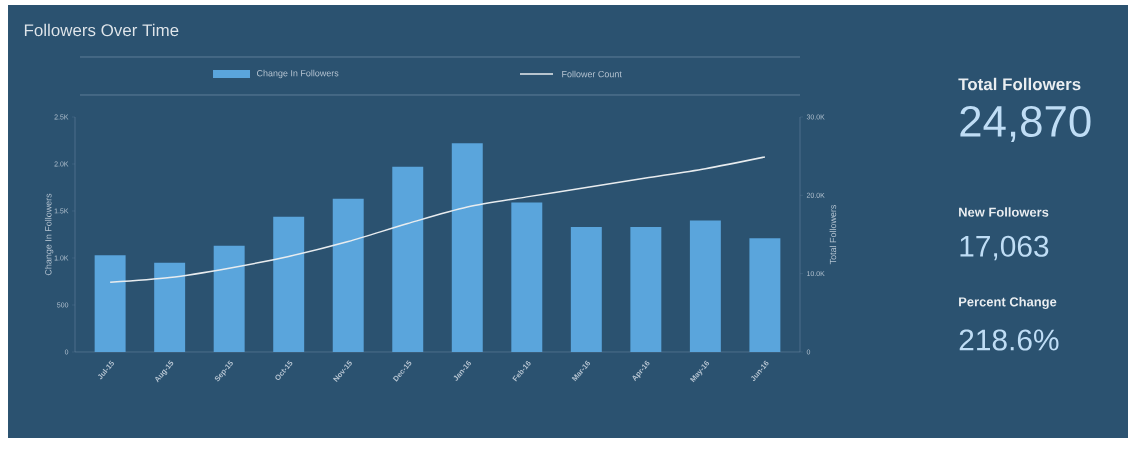  I want to click on text: New Followers, so click(1004, 212).